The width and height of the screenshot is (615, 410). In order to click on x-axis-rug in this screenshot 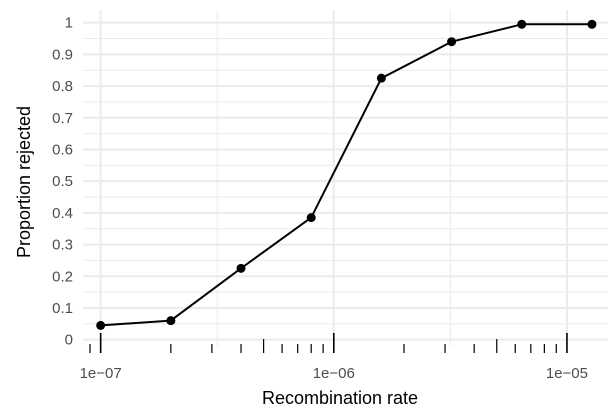, I will do `click(328, 343)`.